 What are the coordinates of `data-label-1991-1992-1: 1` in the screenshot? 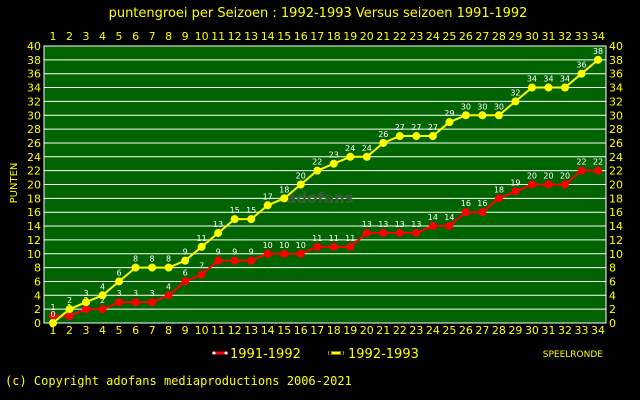 It's located at (52, 307).